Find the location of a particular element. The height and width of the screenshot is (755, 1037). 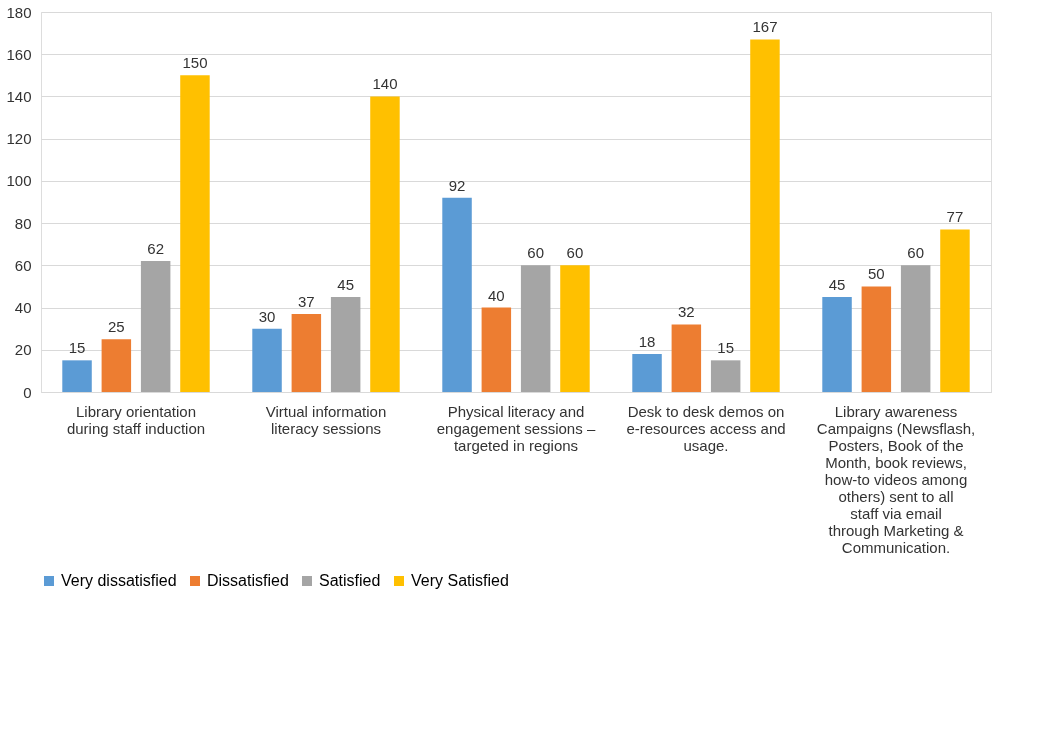

legend-label: Very dissatisfied is located at coordinates (119, 580).